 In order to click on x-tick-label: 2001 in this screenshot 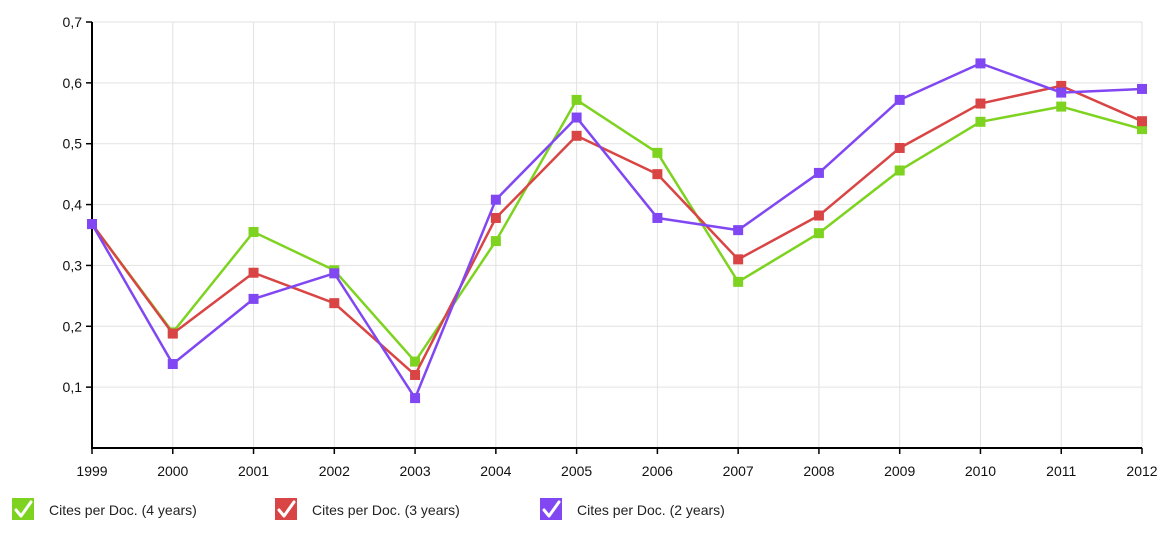, I will do `click(253, 471)`.